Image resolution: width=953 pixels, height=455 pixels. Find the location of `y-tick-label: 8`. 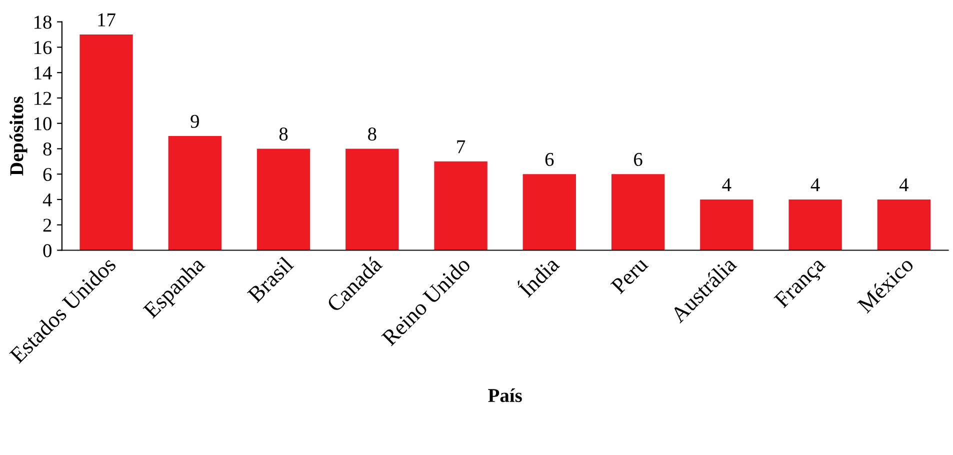

y-tick-label: 8 is located at coordinates (47, 149).